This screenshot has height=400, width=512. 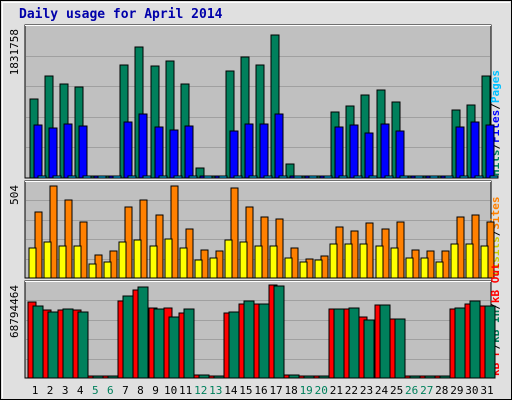 I want to click on x-tick-label-day-7: 7, so click(x=125, y=390).